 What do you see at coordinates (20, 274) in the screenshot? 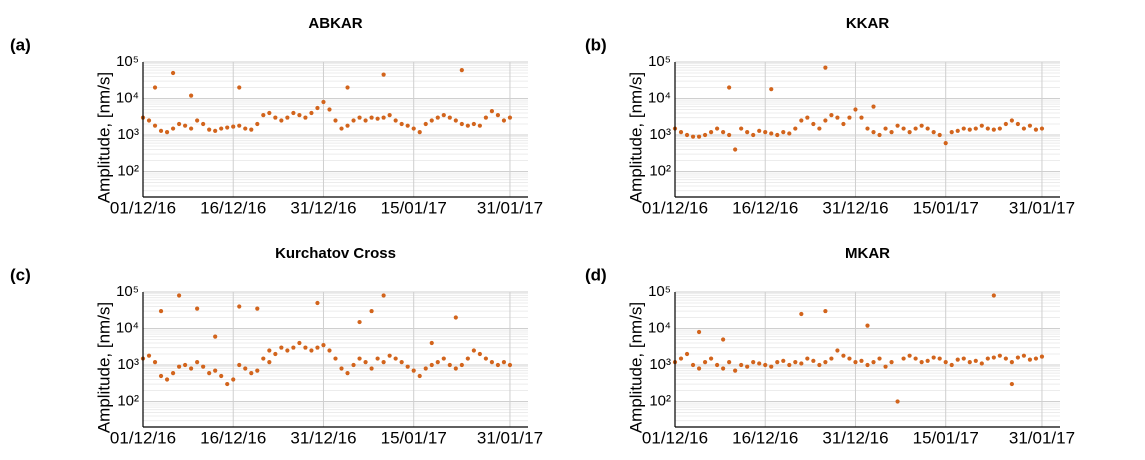
I see `panel-label: (c)` at bounding box center [20, 274].